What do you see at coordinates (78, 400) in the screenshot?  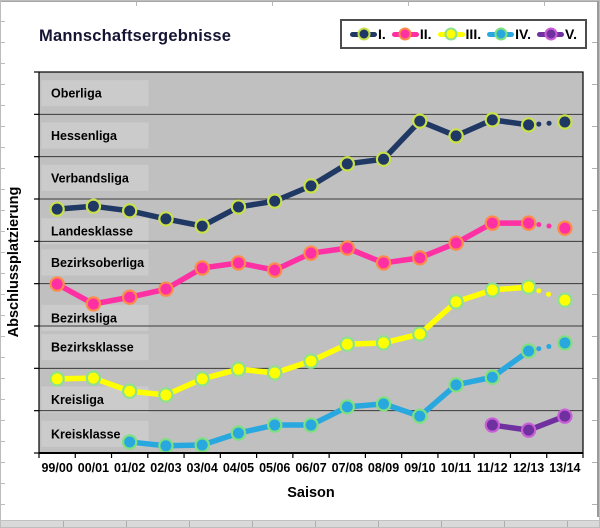 I see `league-band-label: Kreisliga` at bounding box center [78, 400].